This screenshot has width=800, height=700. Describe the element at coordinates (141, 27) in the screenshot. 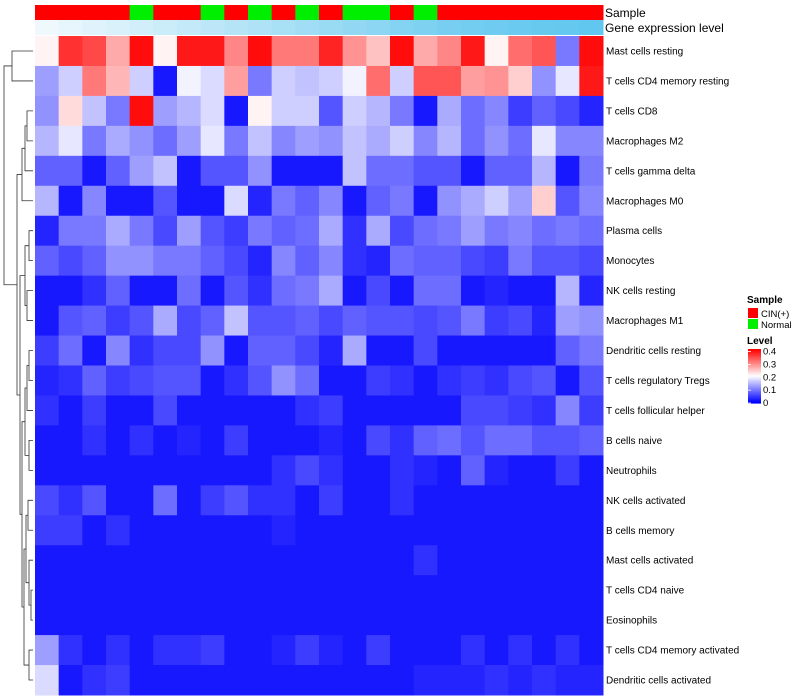

I see `expression-annotation-cell` at that location.